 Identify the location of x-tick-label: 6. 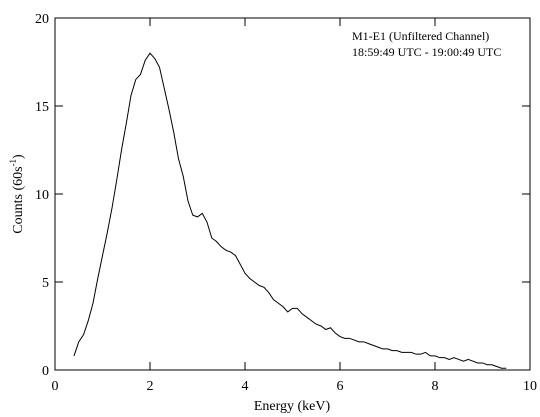
(340, 386).